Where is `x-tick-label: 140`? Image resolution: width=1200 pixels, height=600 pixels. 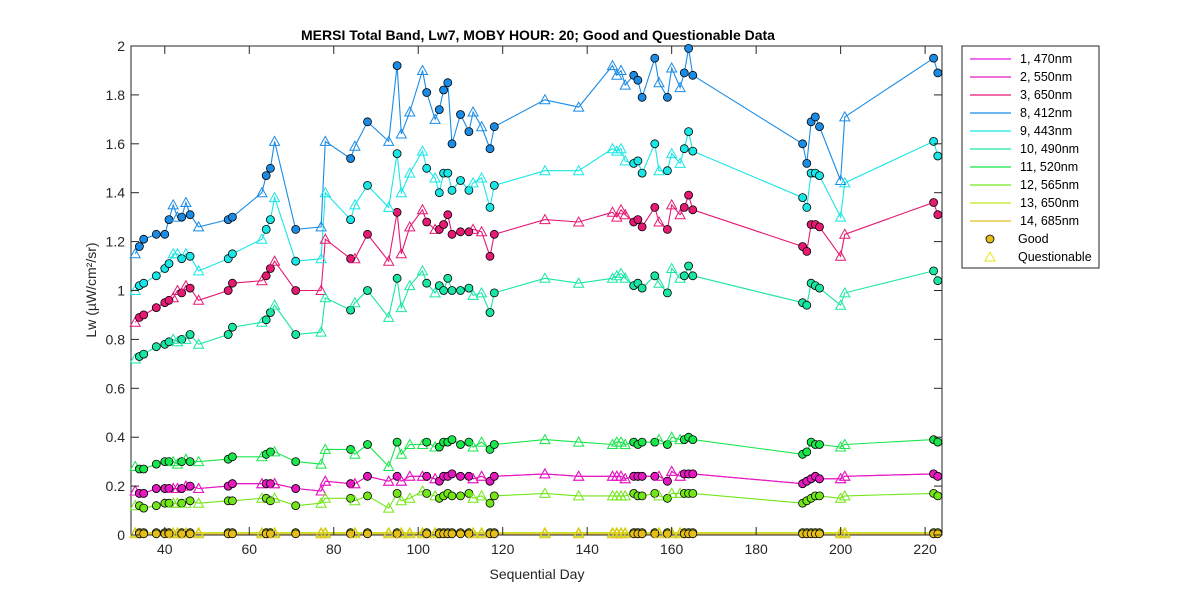 x-tick-label: 140 is located at coordinates (588, 549).